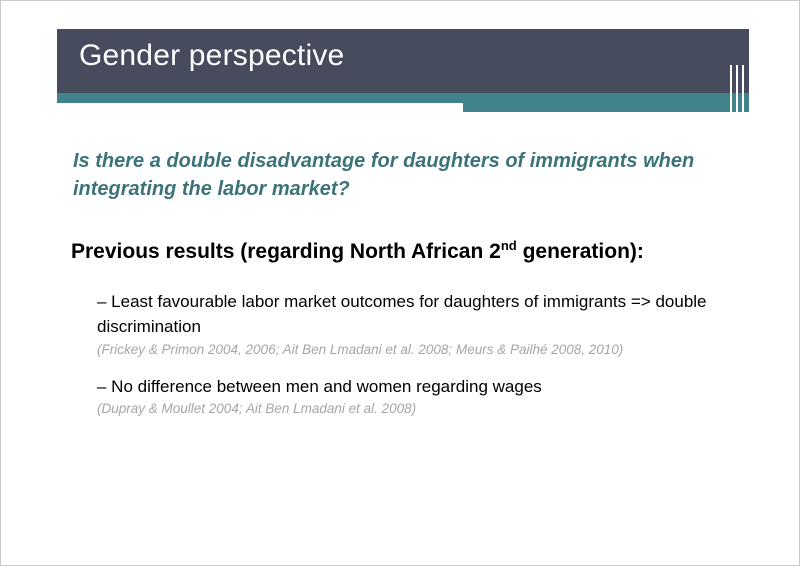 This screenshot has height=566, width=800. I want to click on previous-results-heading-part2: generation):, so click(580, 251).